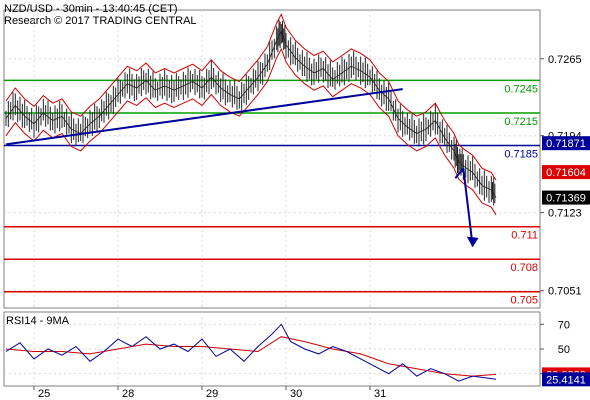 The image size is (590, 400). I want to click on level-label: 0.711, so click(524, 236).